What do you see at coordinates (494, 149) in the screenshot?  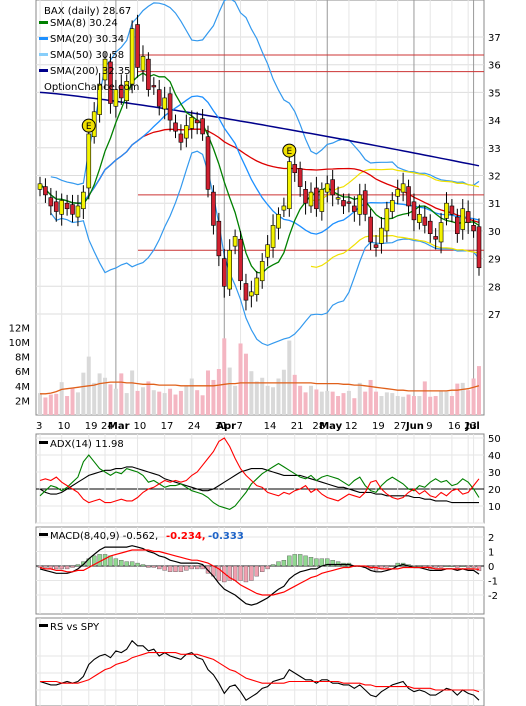 I see `price-tick-label: 33` at bounding box center [494, 149].